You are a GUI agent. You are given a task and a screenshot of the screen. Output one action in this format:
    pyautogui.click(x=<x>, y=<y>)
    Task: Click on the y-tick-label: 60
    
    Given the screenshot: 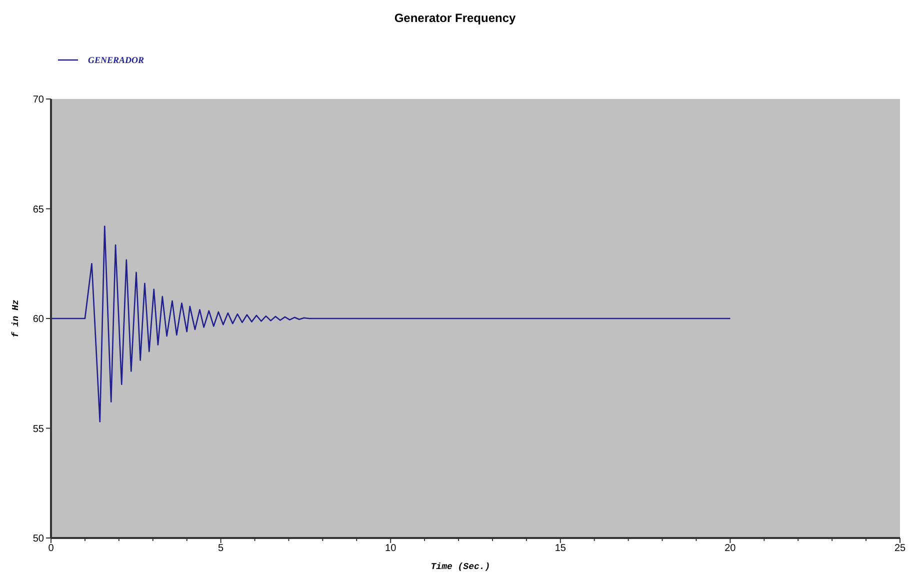 What is the action you would take?
    pyautogui.click(x=38, y=319)
    